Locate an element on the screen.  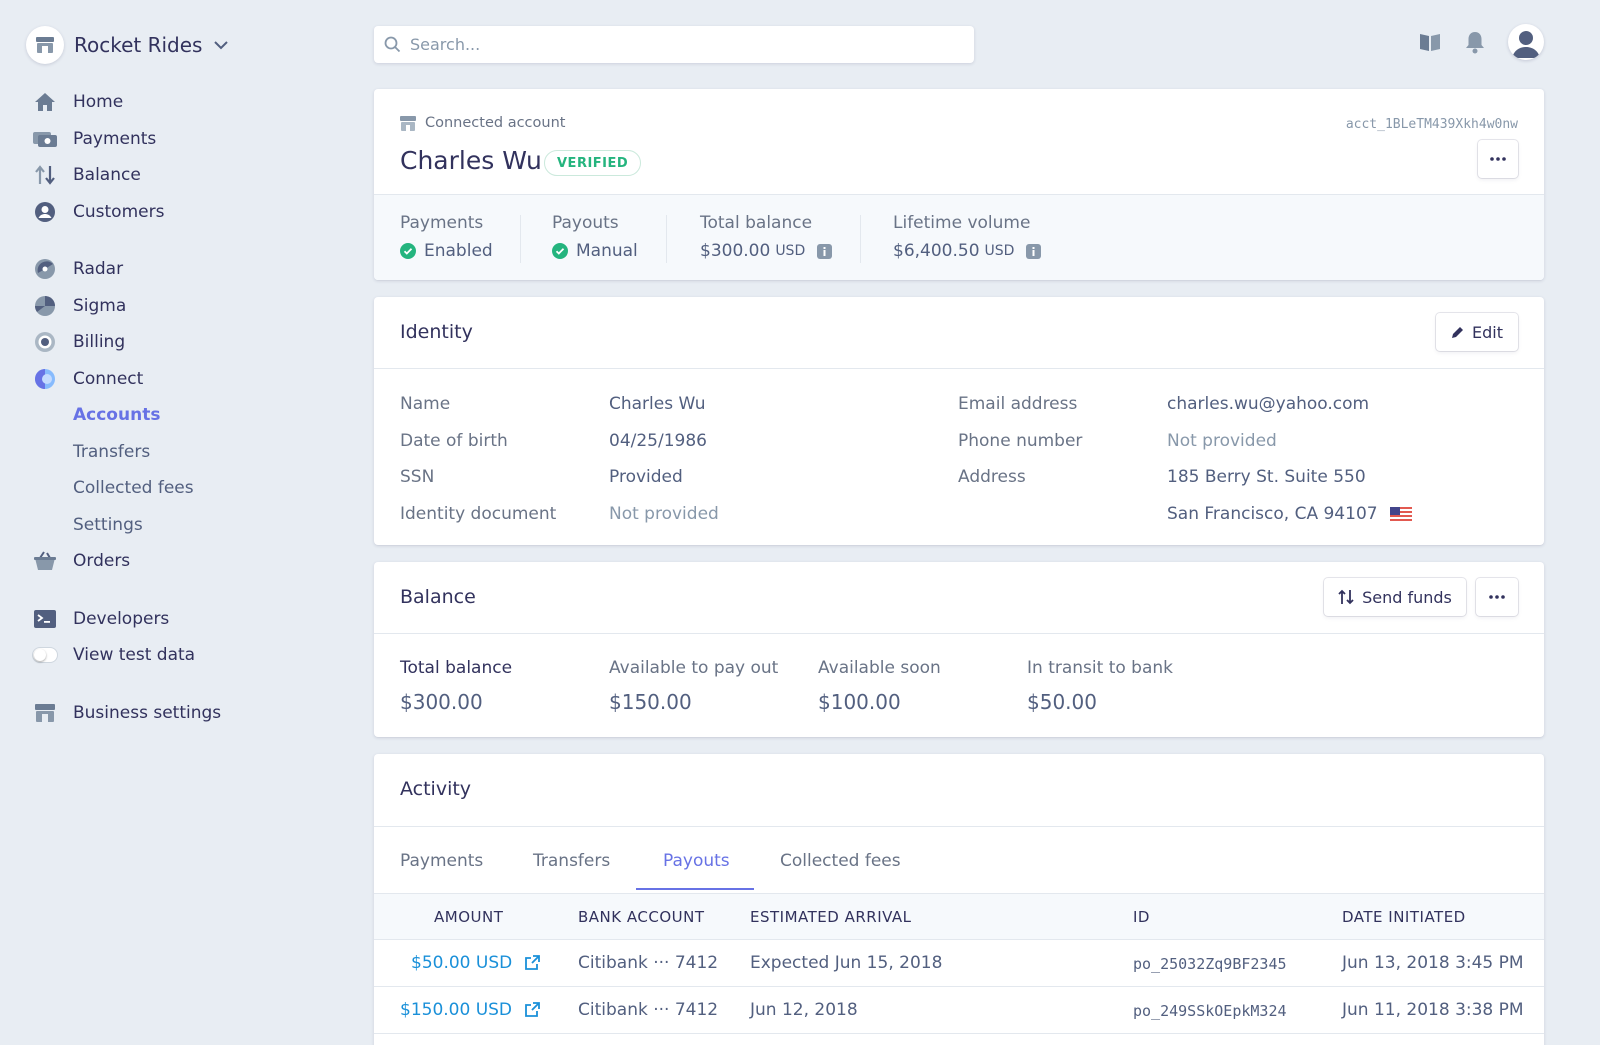
col-amount: AMOUNT is located at coordinates (469, 917).